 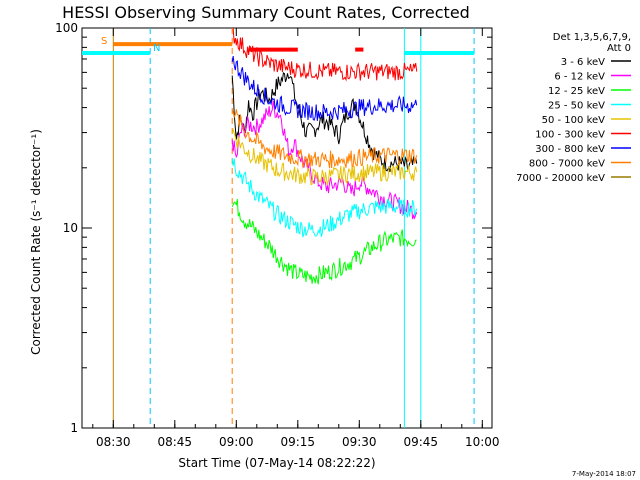 I want to click on legend-header: Att 0, so click(x=619, y=48).